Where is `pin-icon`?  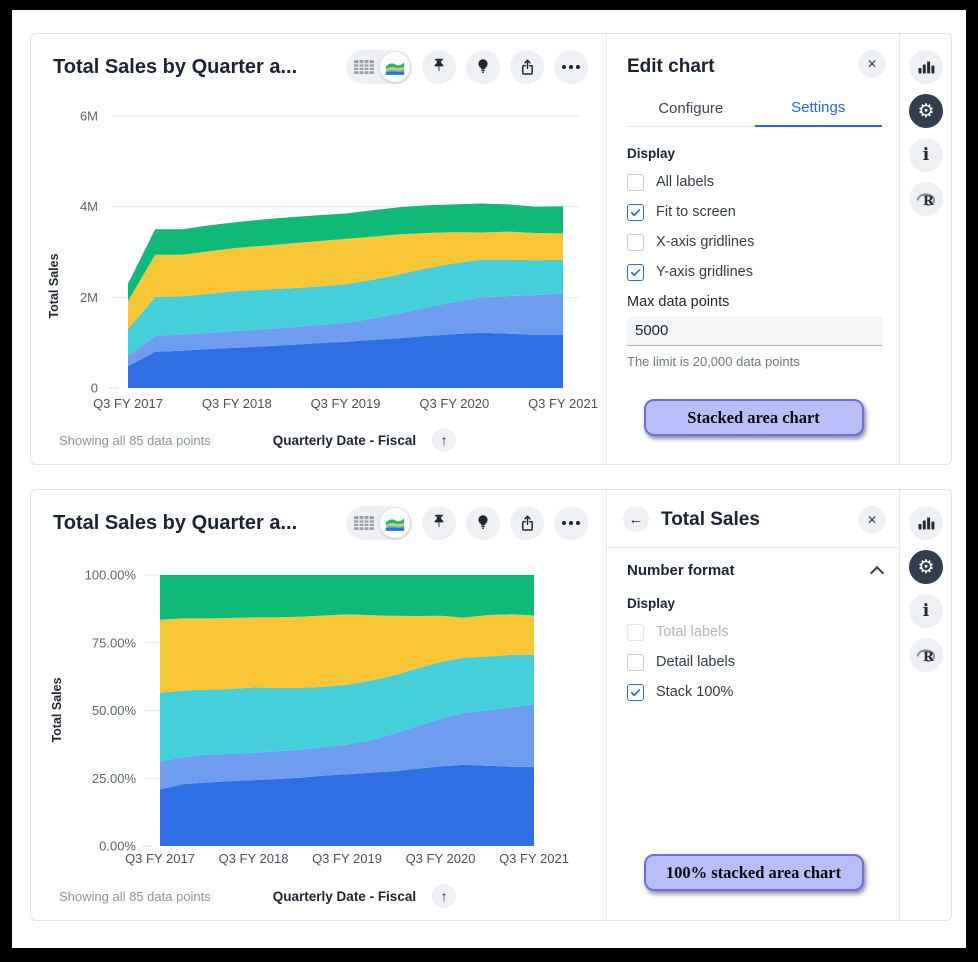
pin-icon is located at coordinates (439, 65).